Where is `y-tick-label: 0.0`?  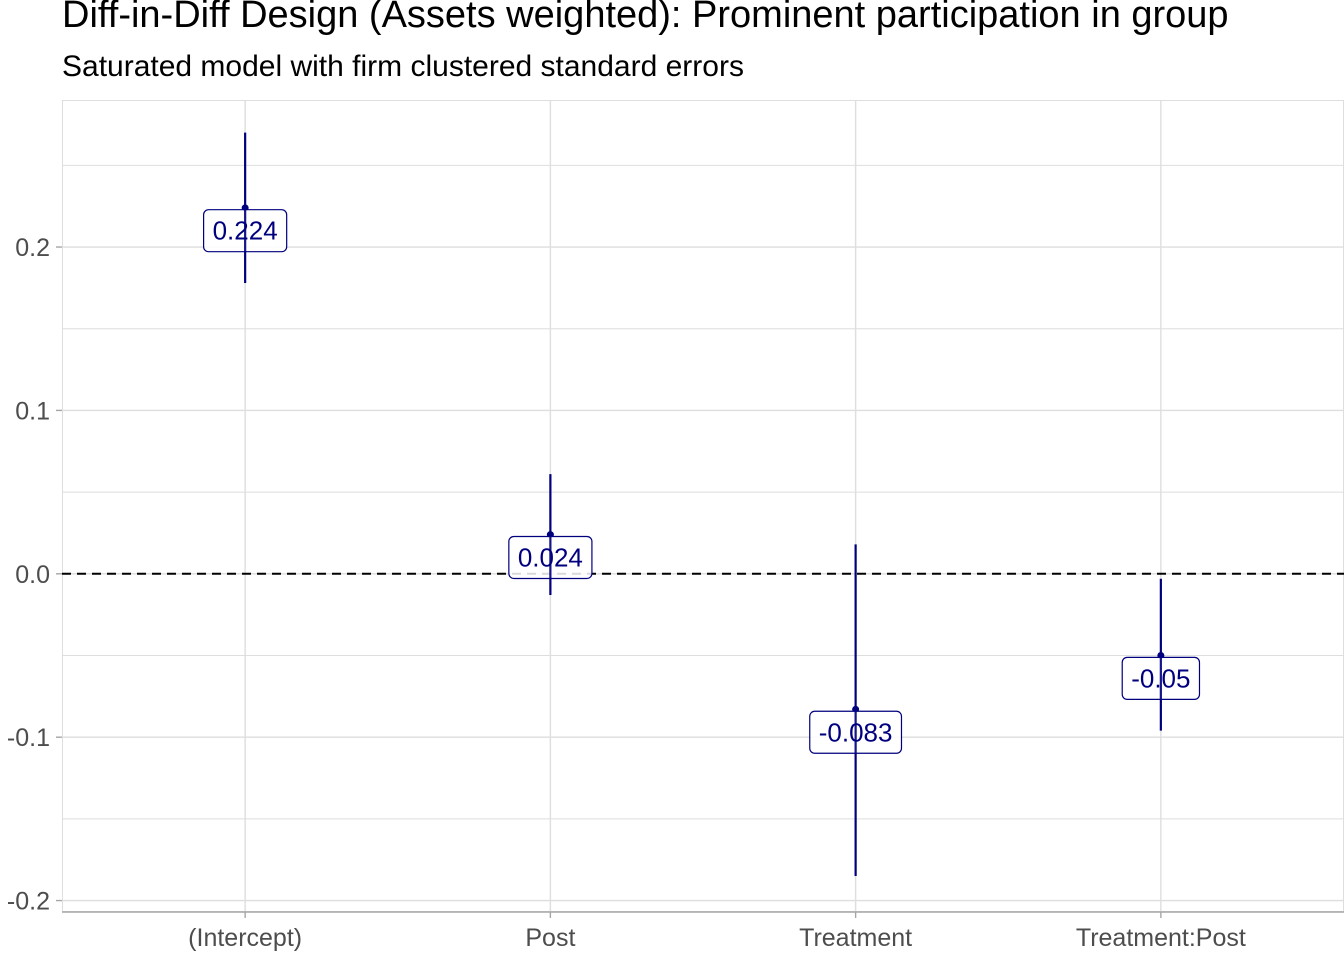 y-tick-label: 0.0 is located at coordinates (32, 575).